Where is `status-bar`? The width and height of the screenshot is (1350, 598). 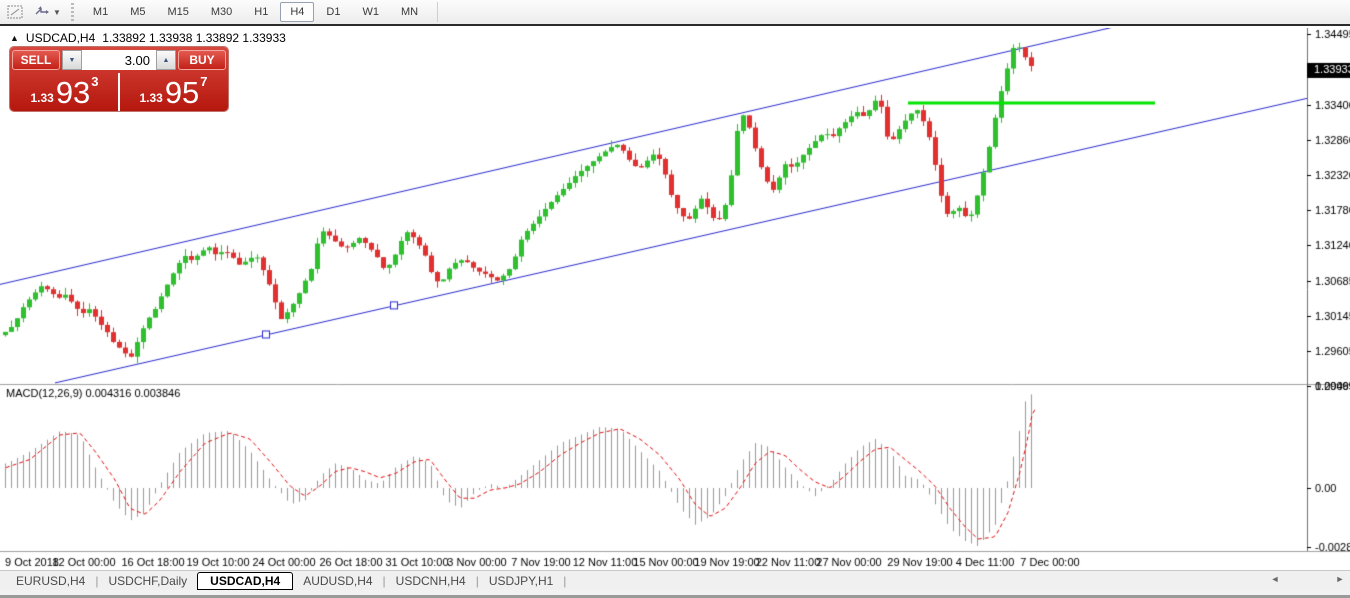 status-bar is located at coordinates (675, 594).